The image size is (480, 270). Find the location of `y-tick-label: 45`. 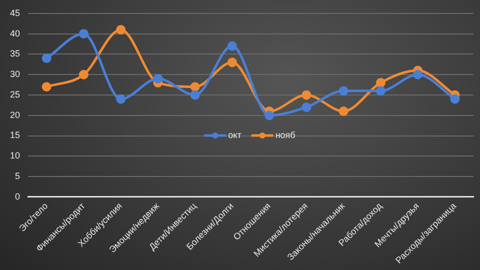

y-tick-label: 45 is located at coordinates (15, 13).